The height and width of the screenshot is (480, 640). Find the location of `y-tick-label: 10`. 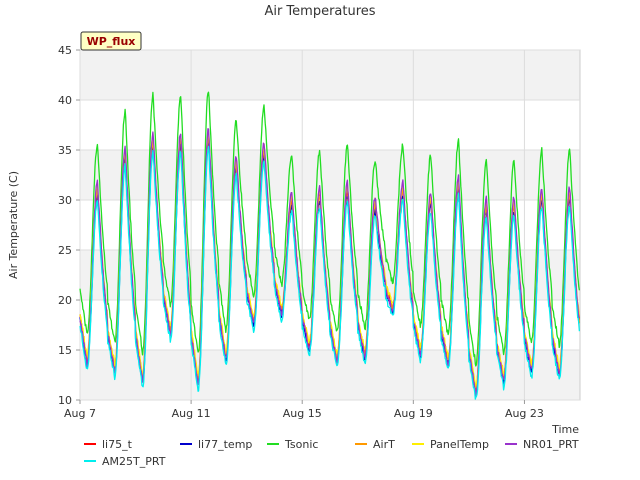

y-tick-label: 10 is located at coordinates (65, 400).